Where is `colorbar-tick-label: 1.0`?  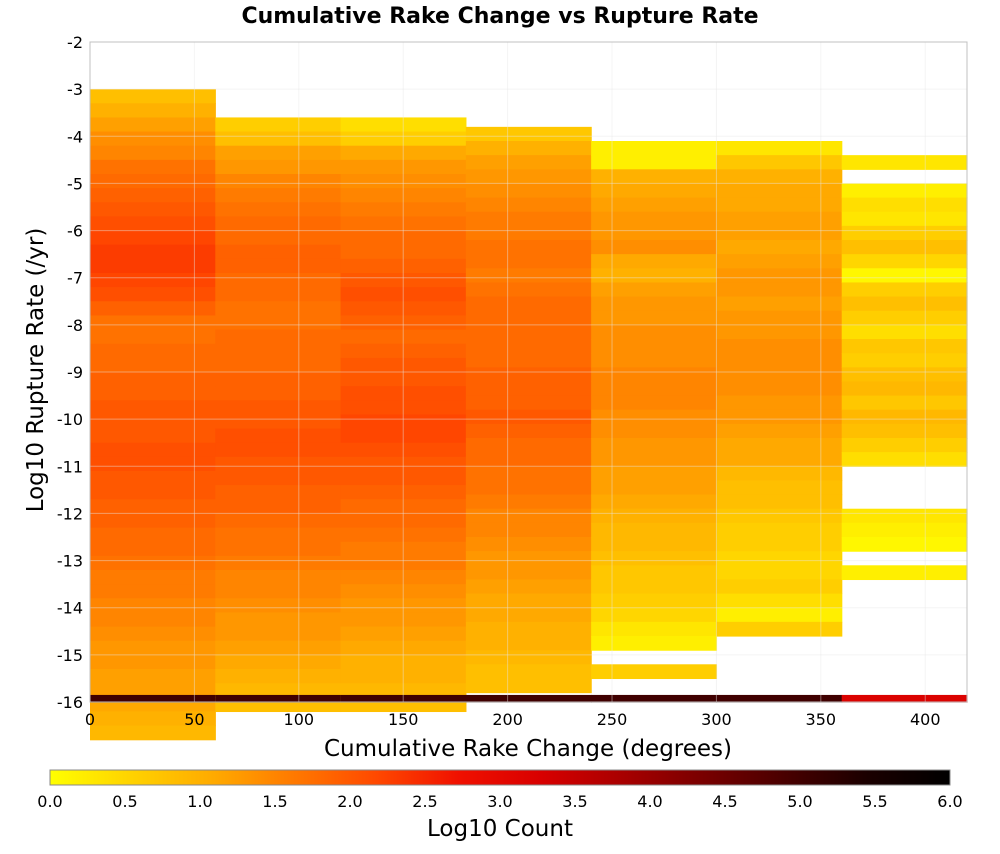
colorbar-tick-label: 1.0 is located at coordinates (199, 801).